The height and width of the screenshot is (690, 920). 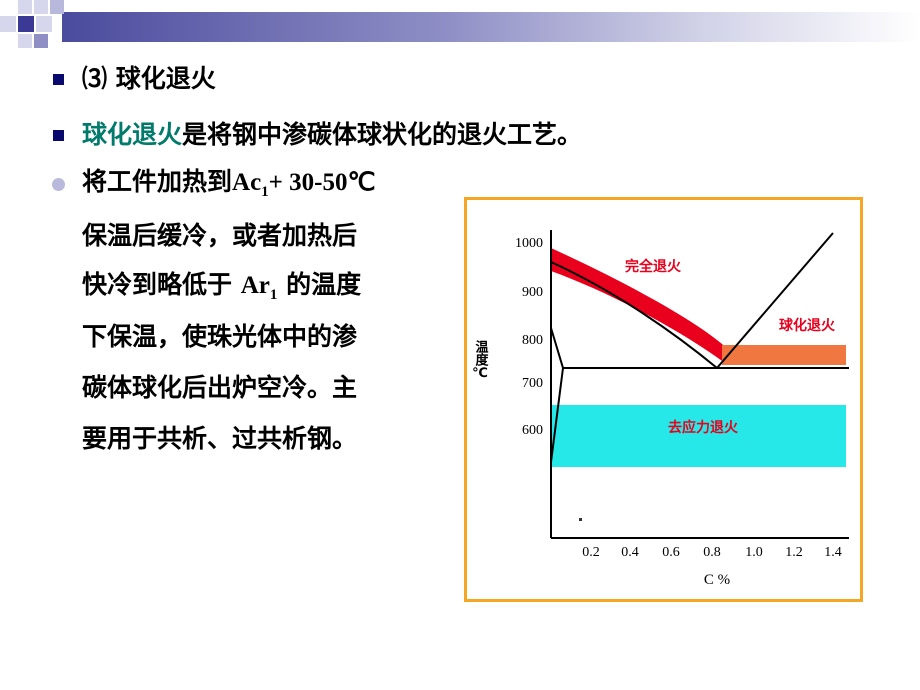 What do you see at coordinates (754, 552) in the screenshot?
I see `x-tick-label: 1.0` at bounding box center [754, 552].